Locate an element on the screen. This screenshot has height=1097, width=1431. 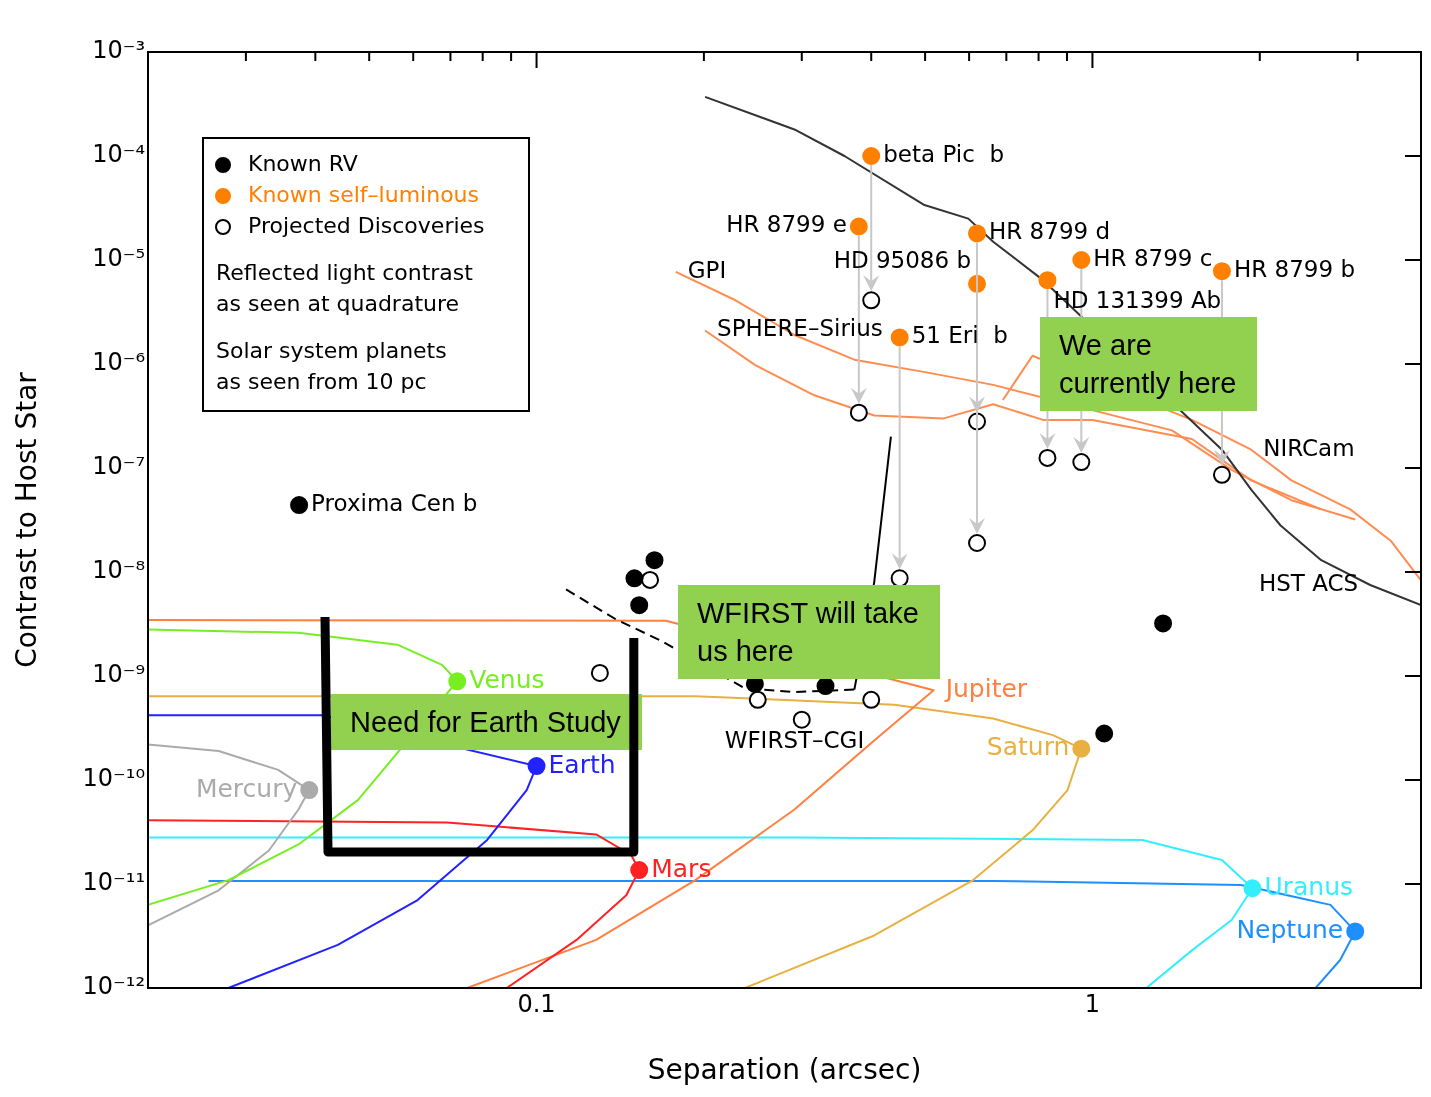
callout-box: WFIRST will take us here is located at coordinates (809, 632).